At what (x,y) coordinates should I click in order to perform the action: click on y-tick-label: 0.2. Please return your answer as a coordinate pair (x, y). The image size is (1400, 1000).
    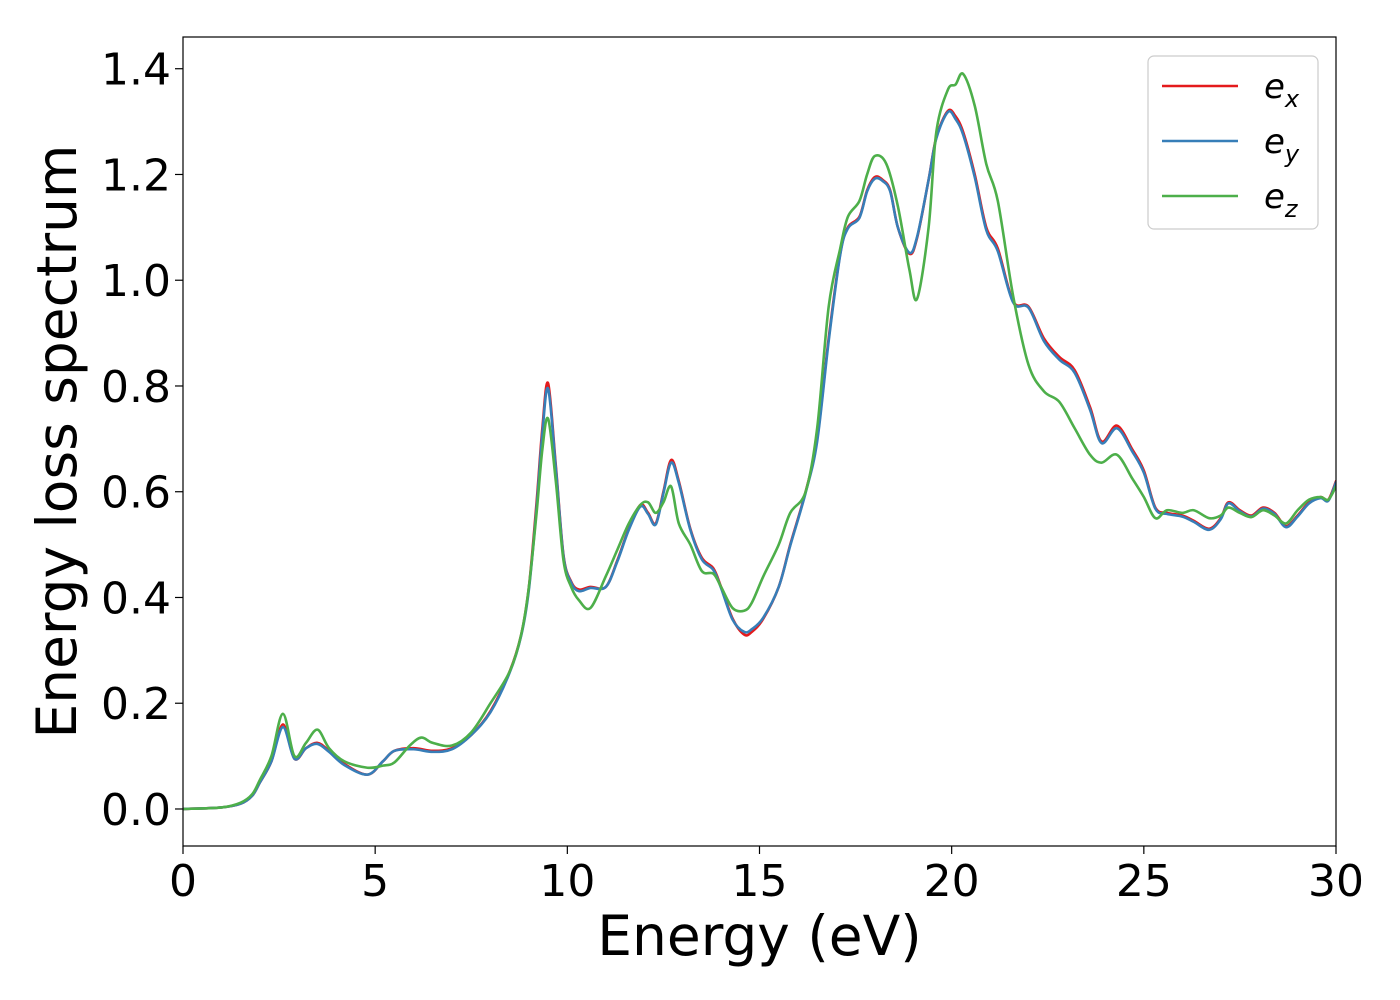
    Looking at the image, I should click on (136, 704).